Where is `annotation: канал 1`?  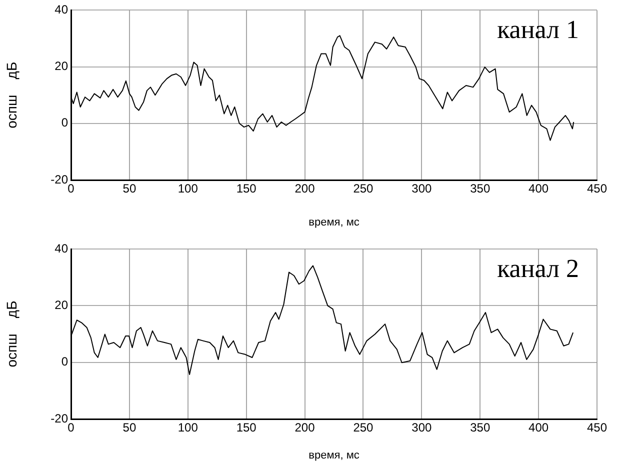
annotation: канал 1 is located at coordinates (538, 29).